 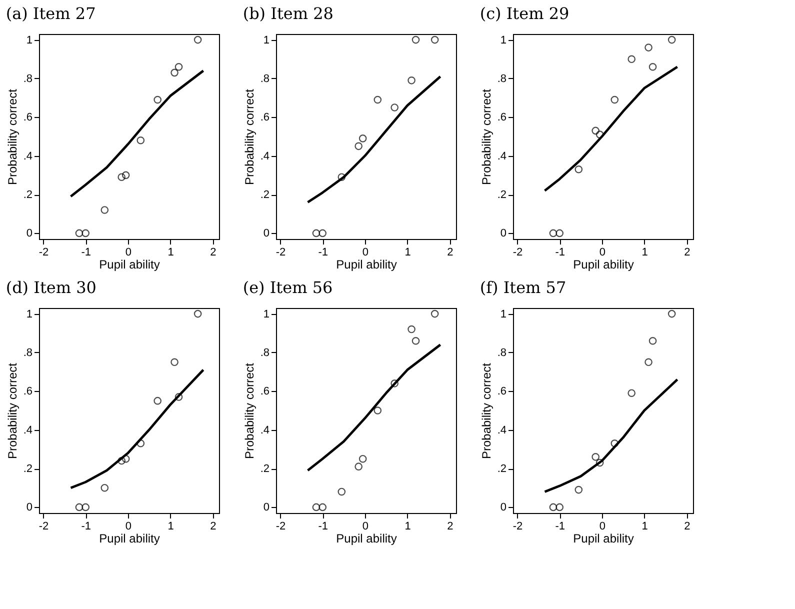 What do you see at coordinates (51, 13) in the screenshot?
I see `chart-title: (a) Item 27` at bounding box center [51, 13].